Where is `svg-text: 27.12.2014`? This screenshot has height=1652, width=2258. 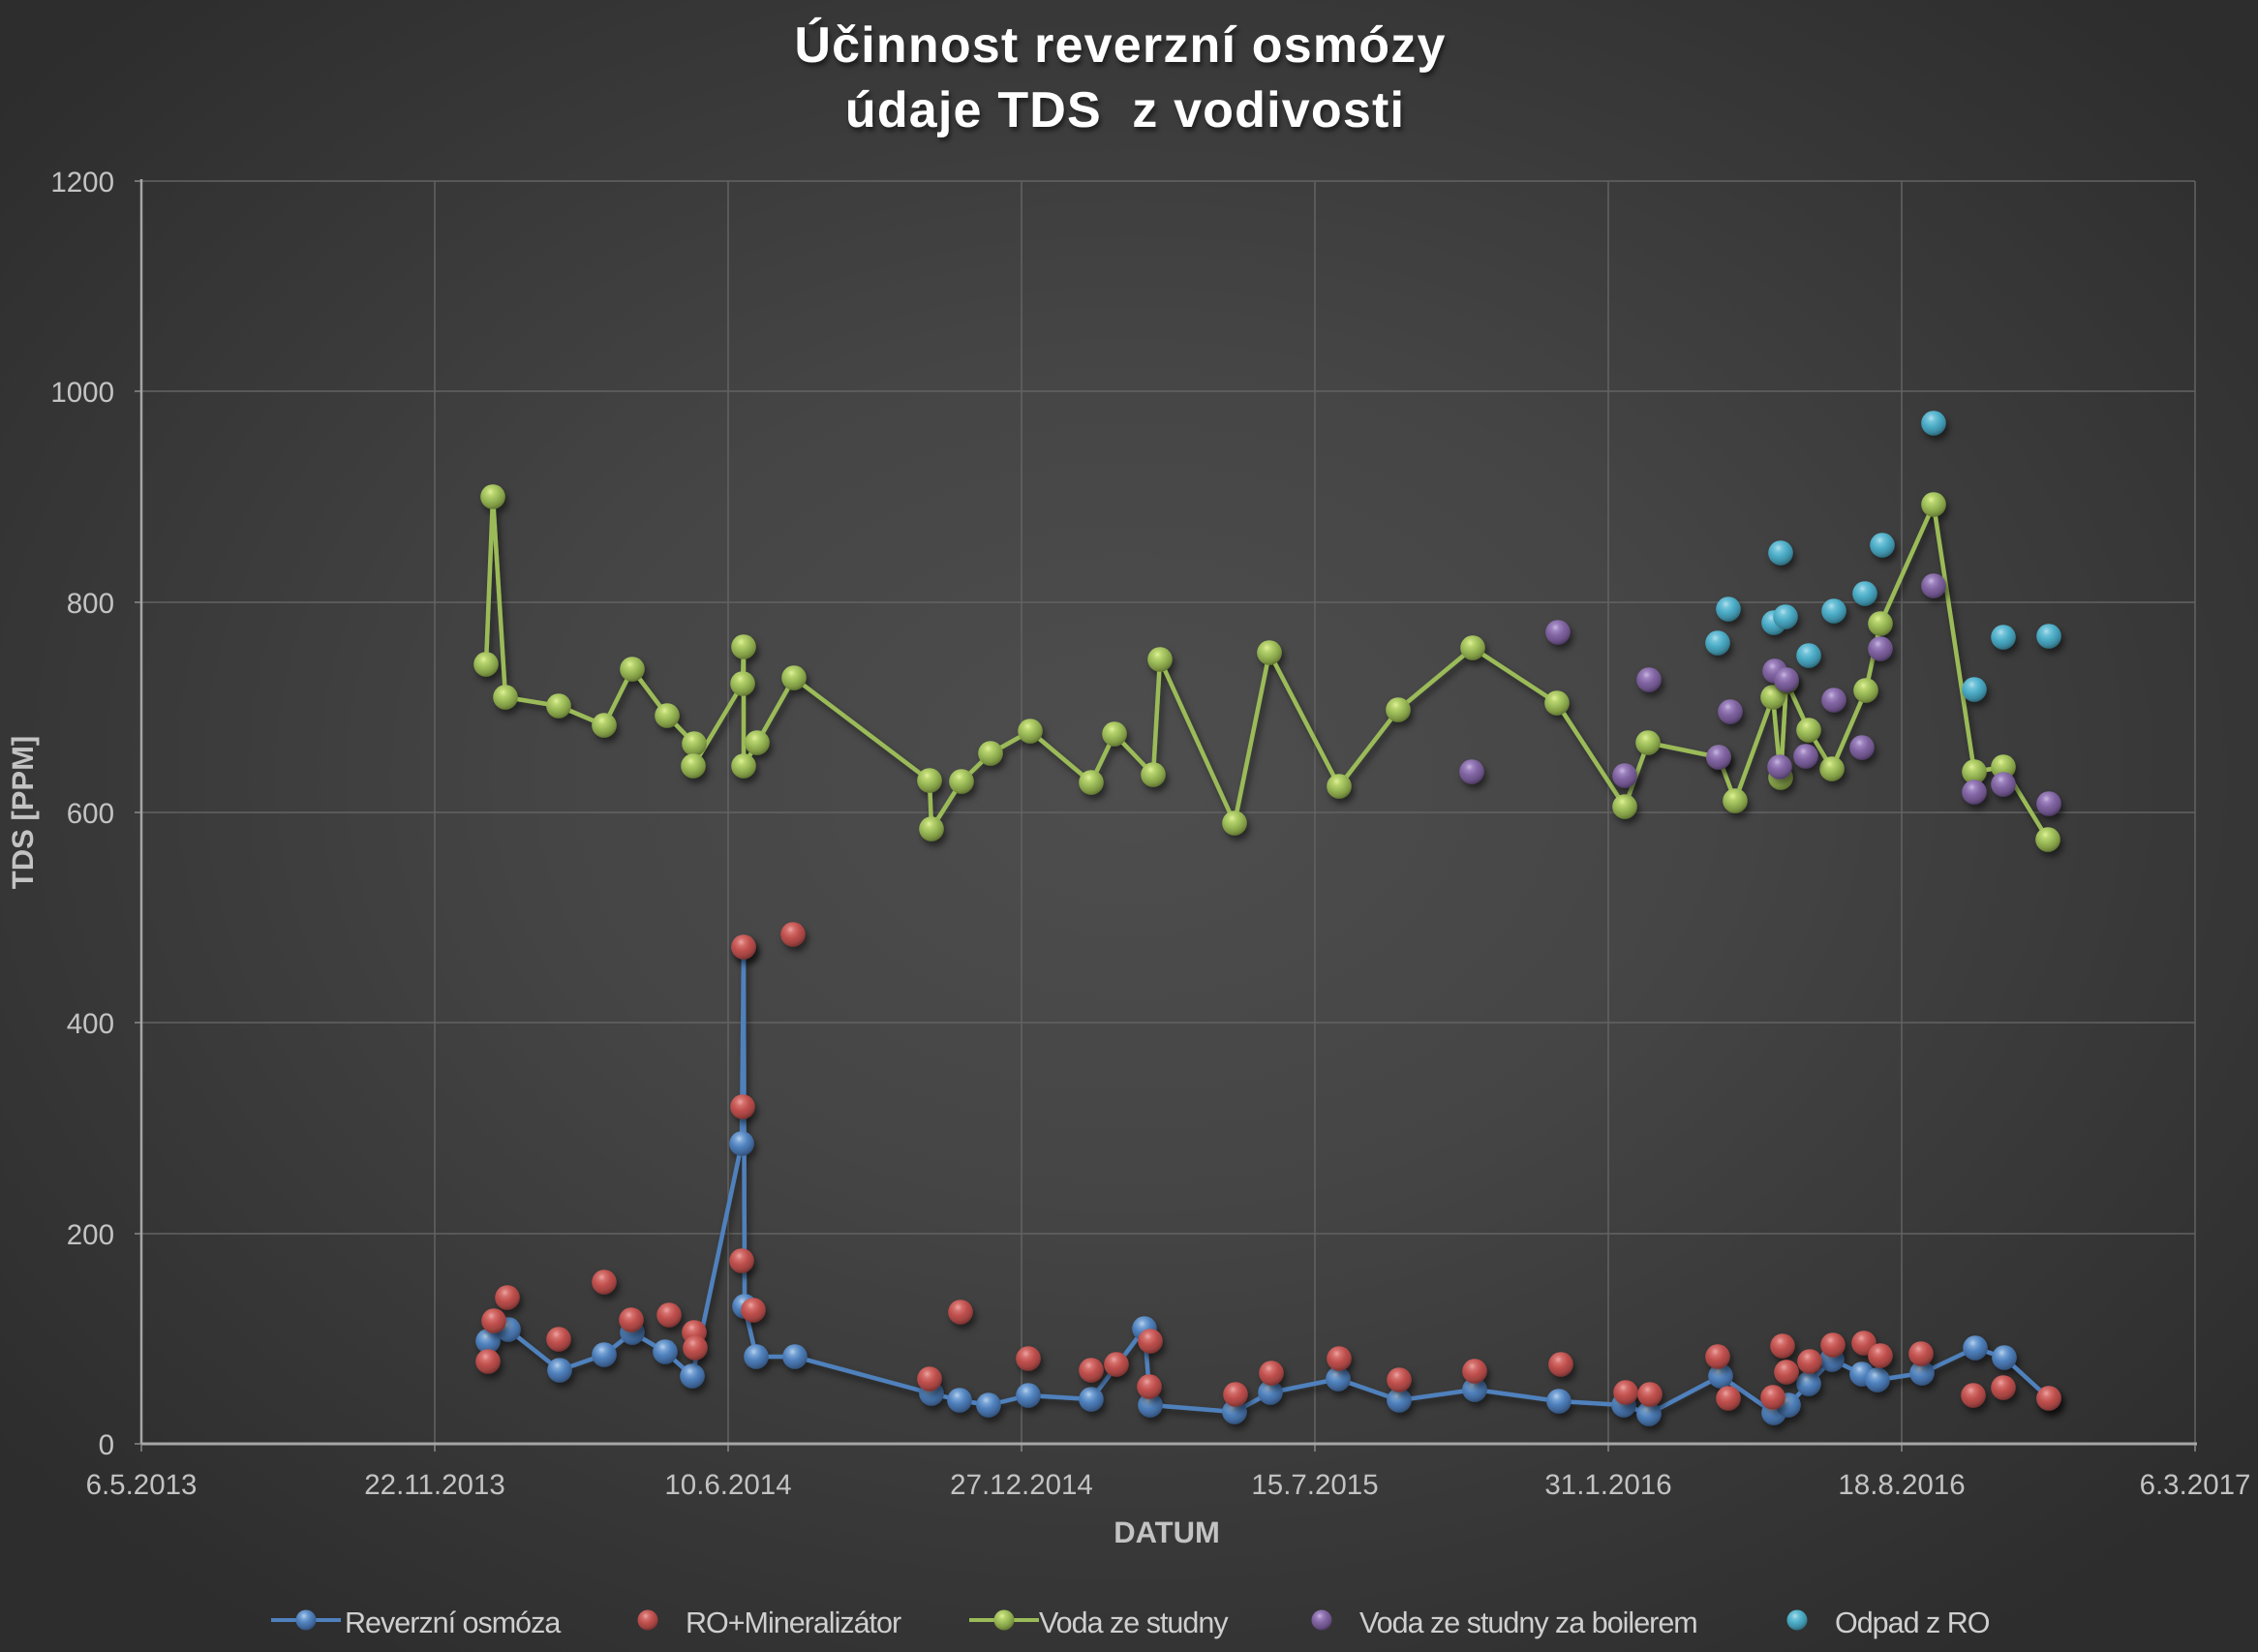 svg-text: 27.12.2014 is located at coordinates (1021, 1485).